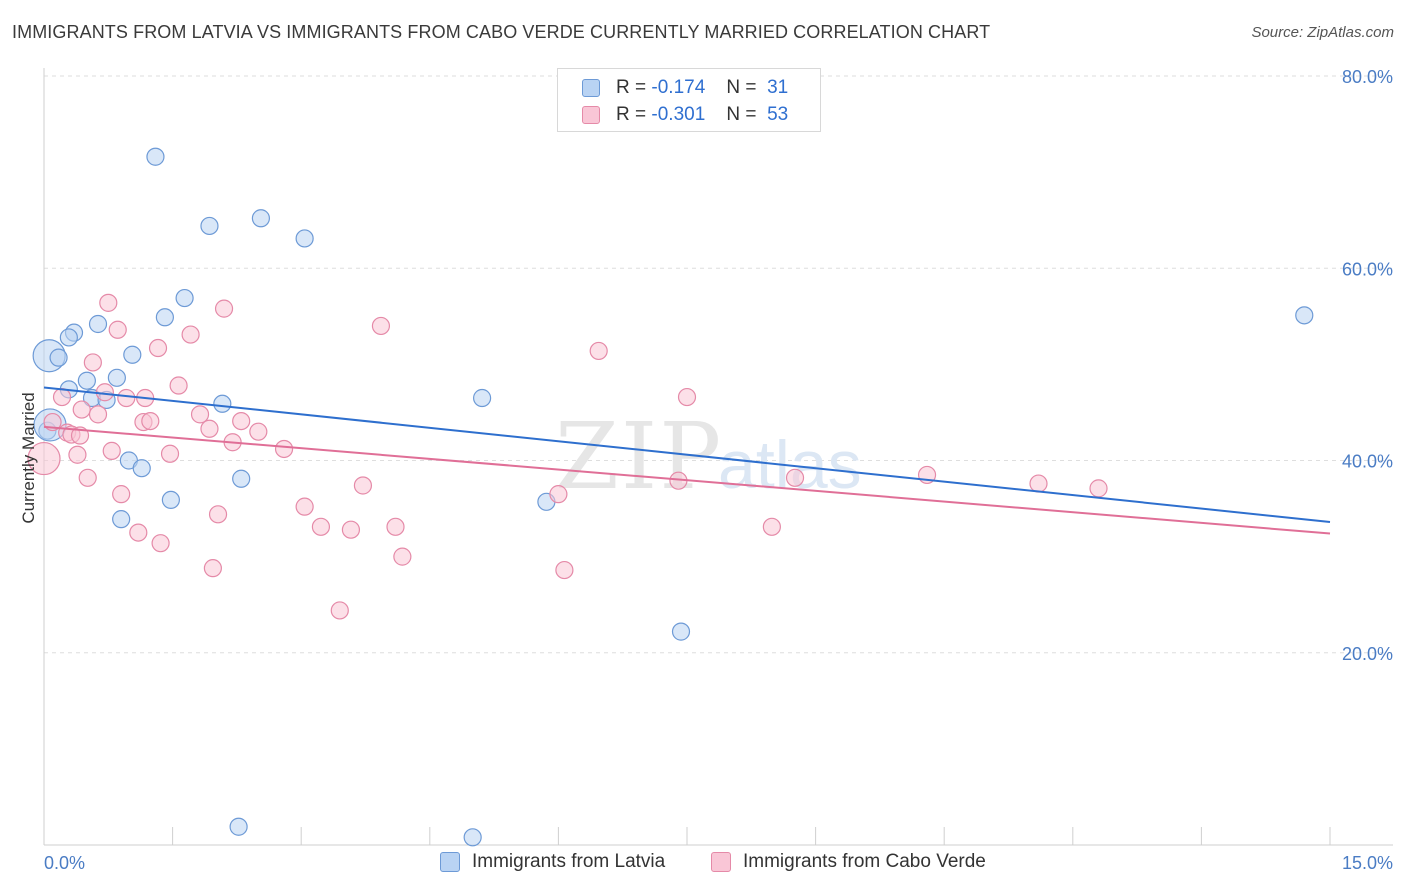  I want to click on correlation-legend: R = -0.174 N = 31 R = -0.301 N = 53, so click(689, 100).